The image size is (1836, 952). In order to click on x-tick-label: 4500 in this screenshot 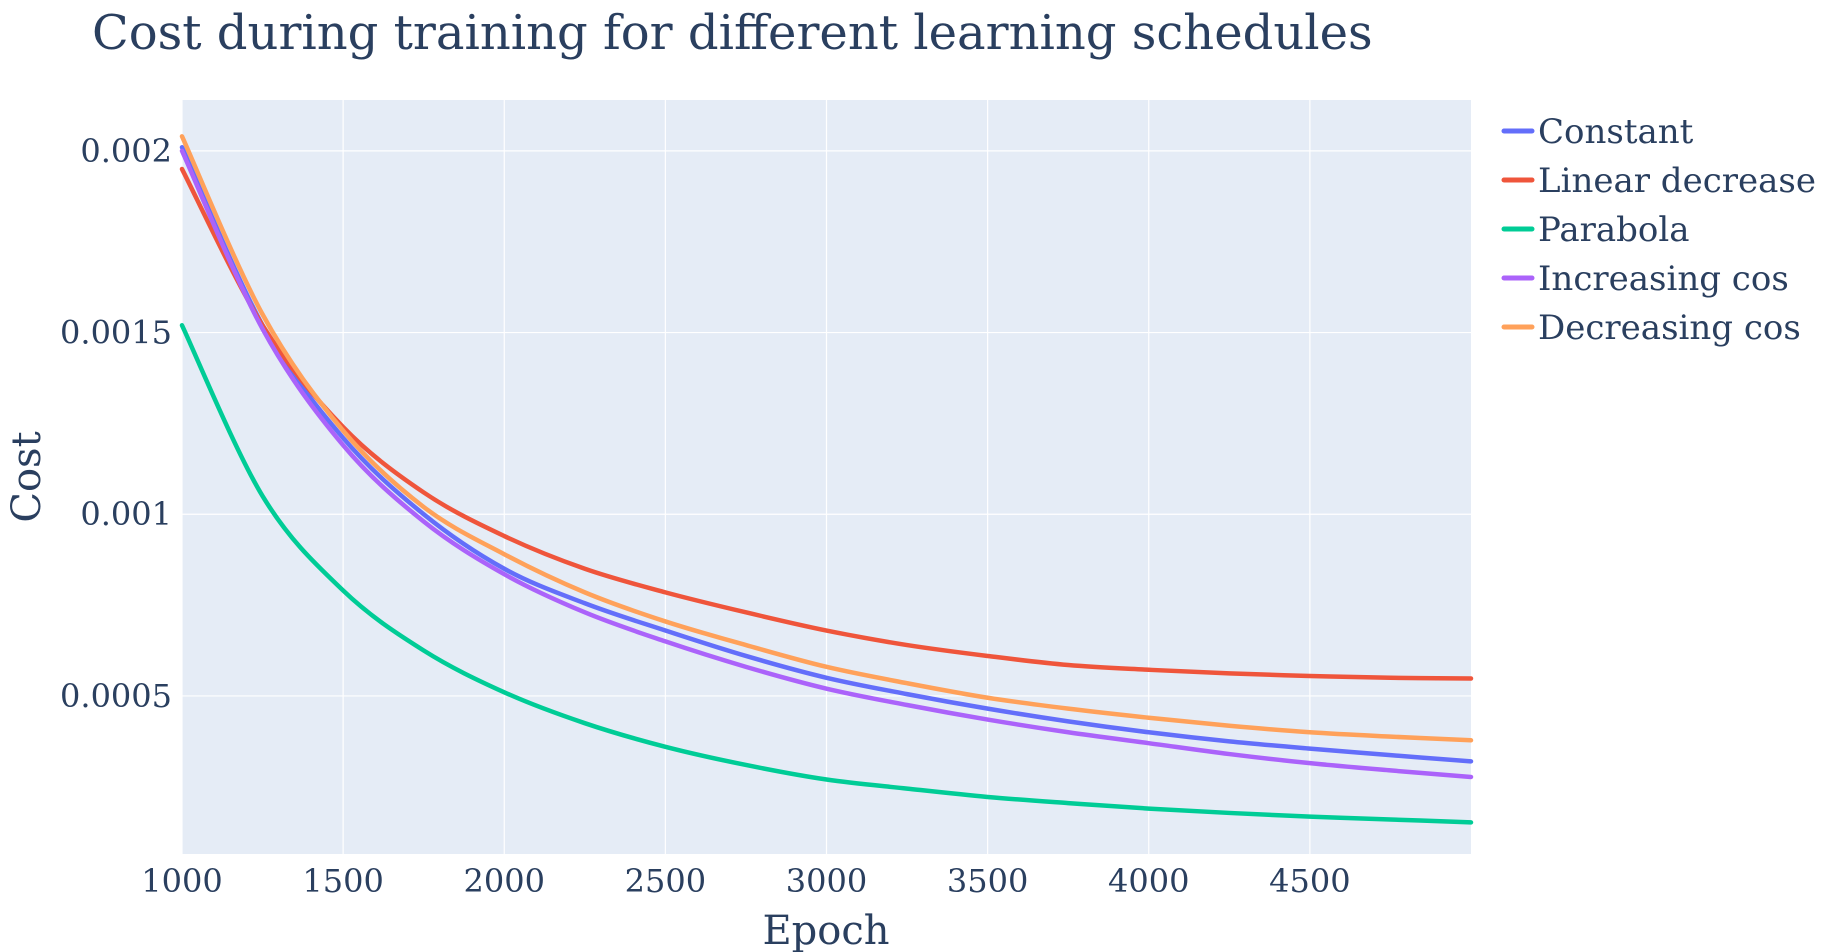, I will do `click(1309, 881)`.